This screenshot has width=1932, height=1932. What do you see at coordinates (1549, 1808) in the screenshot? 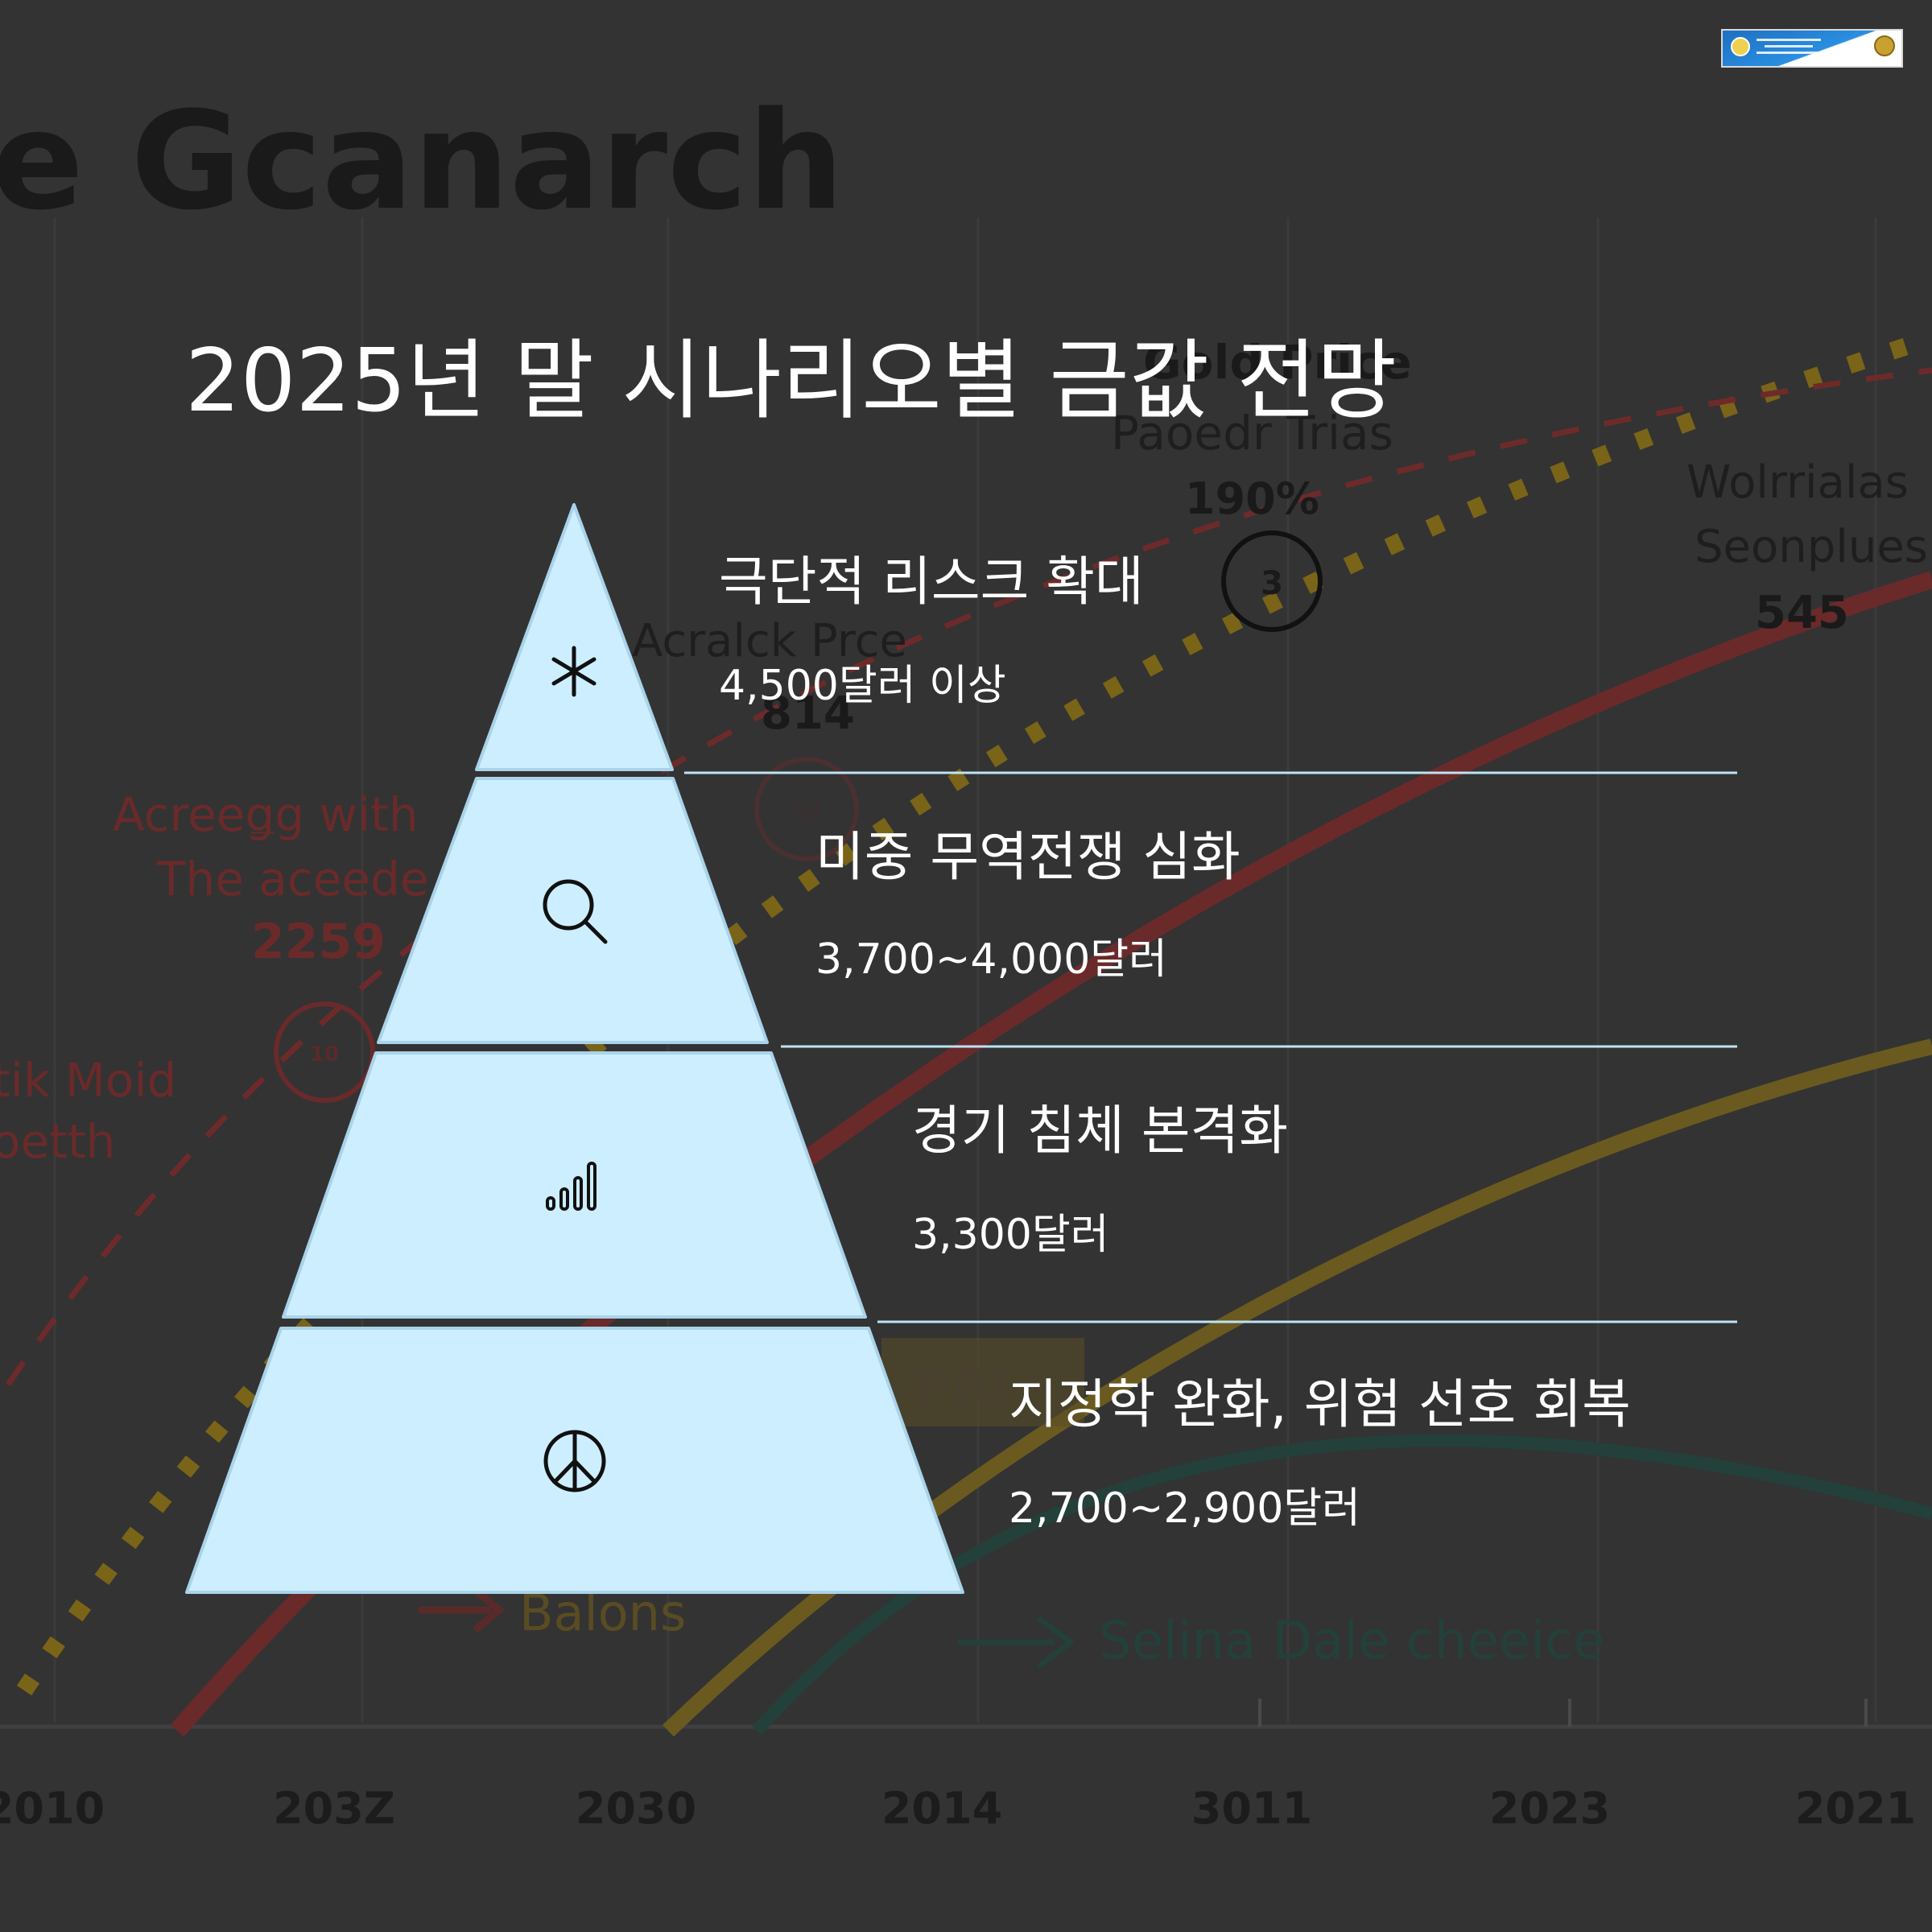
I see `bg-year: 2023` at bounding box center [1549, 1808].